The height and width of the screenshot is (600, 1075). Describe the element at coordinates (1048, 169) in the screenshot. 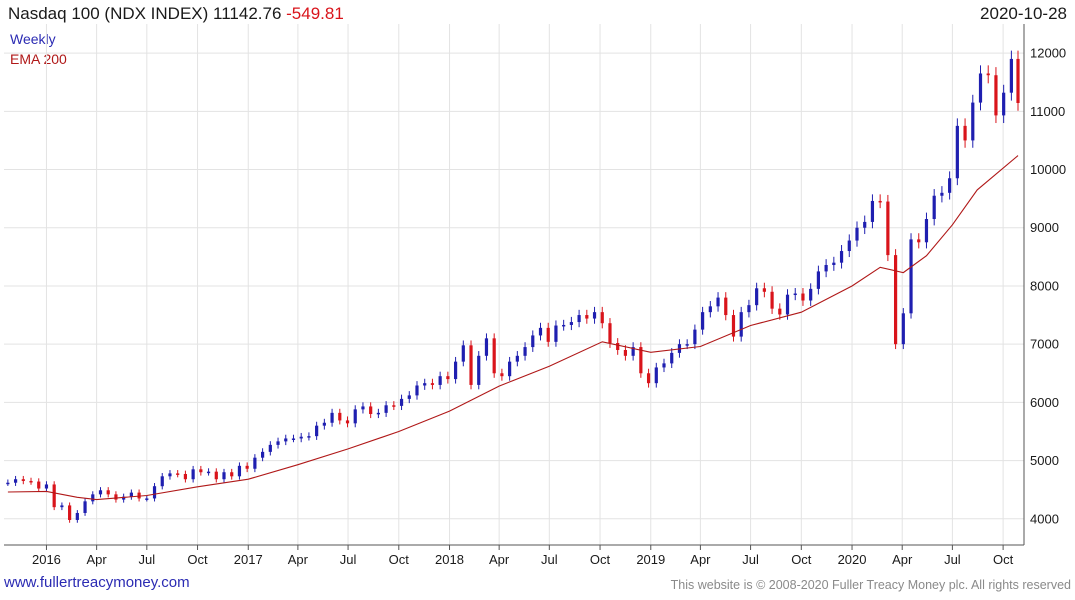

I see `y-tick-label: 10000` at that location.